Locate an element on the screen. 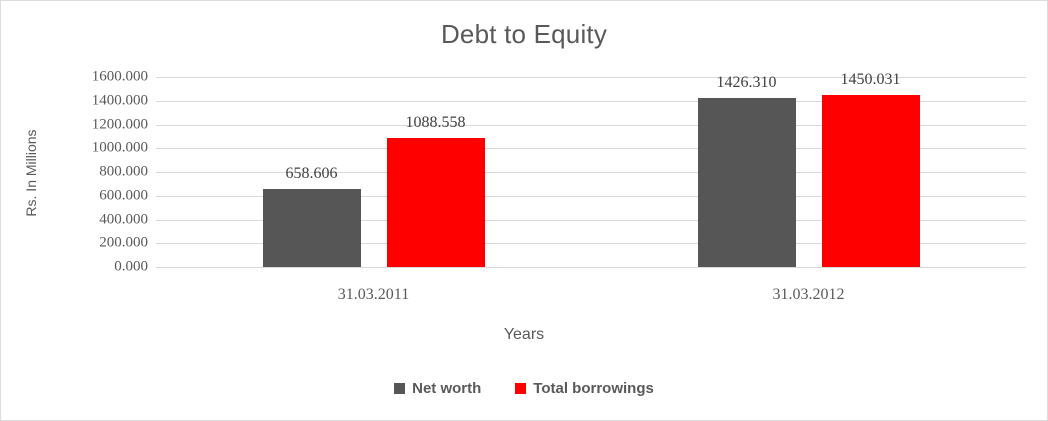 The height and width of the screenshot is (421, 1048). data-label: 1450.031 is located at coordinates (870, 79).